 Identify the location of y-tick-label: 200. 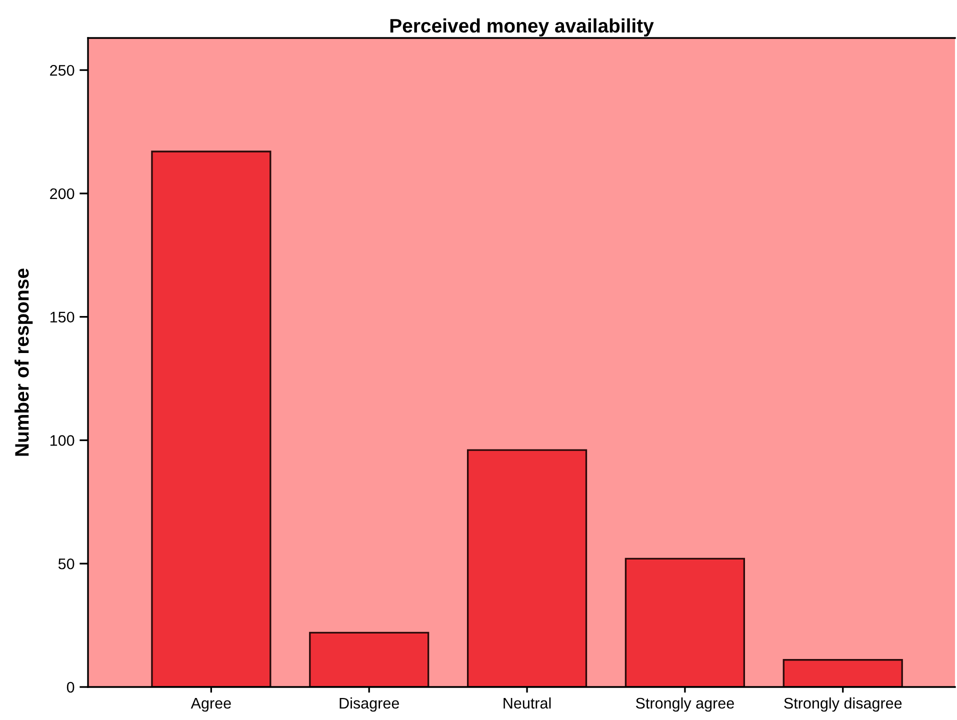
(62, 194).